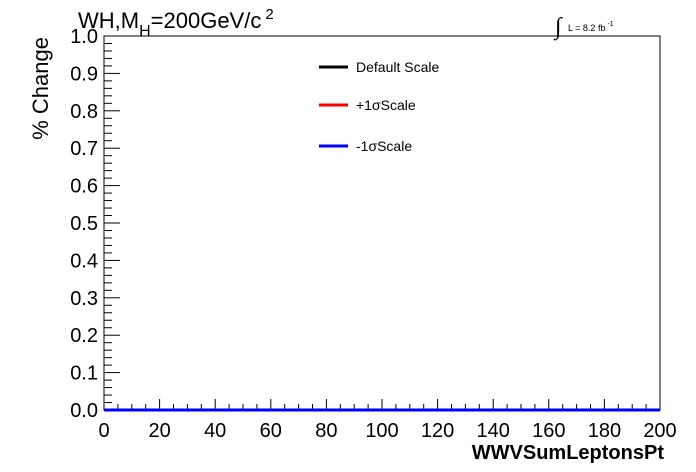 This screenshot has width=696, height=472. What do you see at coordinates (159, 431) in the screenshot?
I see `x-tick-label: 20` at bounding box center [159, 431].